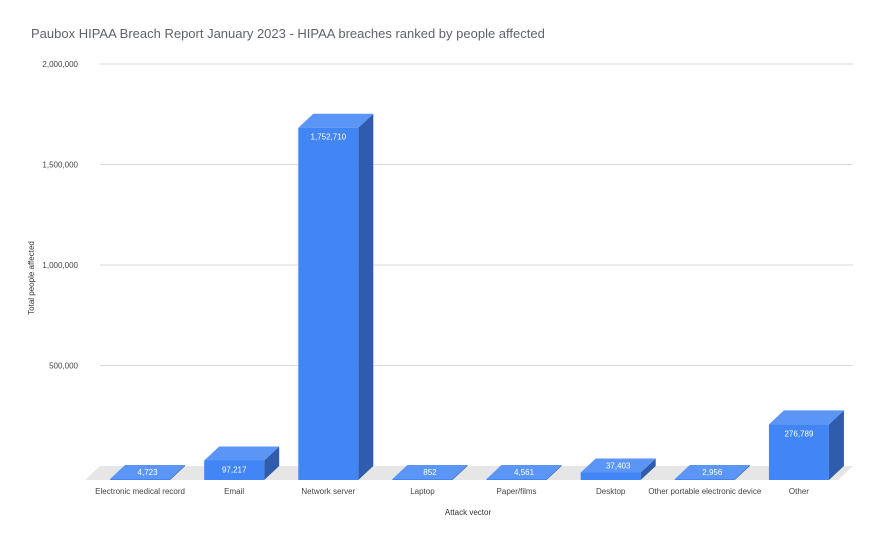  I want to click on y-tick-label: 1,500,000, so click(60, 165).